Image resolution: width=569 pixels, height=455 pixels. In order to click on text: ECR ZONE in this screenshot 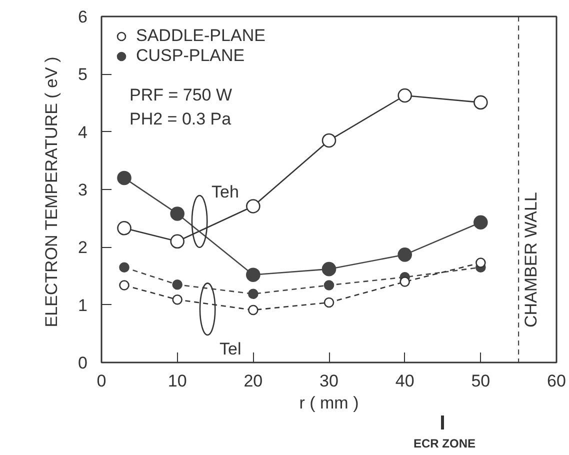, I will do `click(445, 443)`.